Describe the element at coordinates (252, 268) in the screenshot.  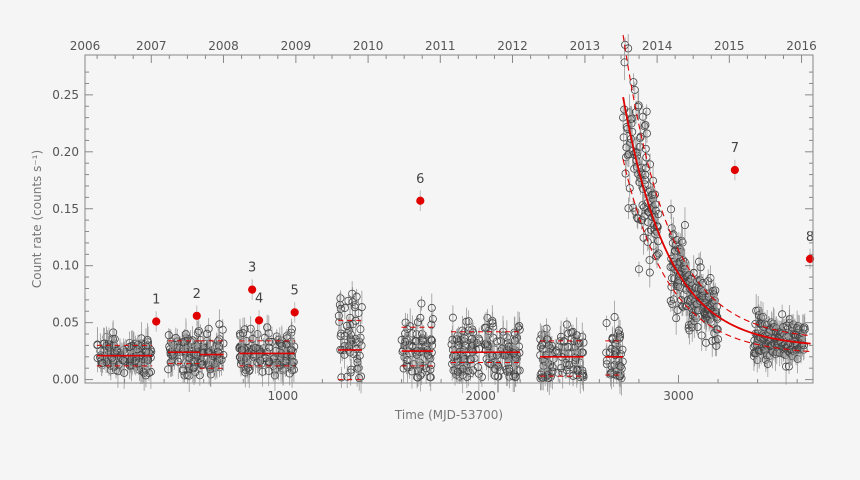
I see `outburst-label: 3` at that location.